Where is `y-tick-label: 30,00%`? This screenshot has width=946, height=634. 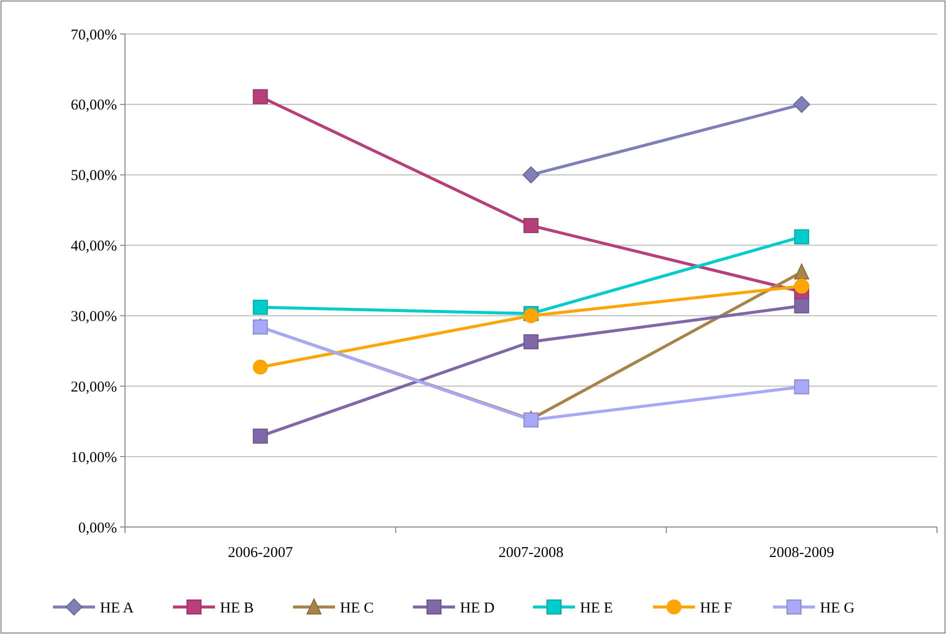
y-tick-label: 30,00% is located at coordinates (93, 316).